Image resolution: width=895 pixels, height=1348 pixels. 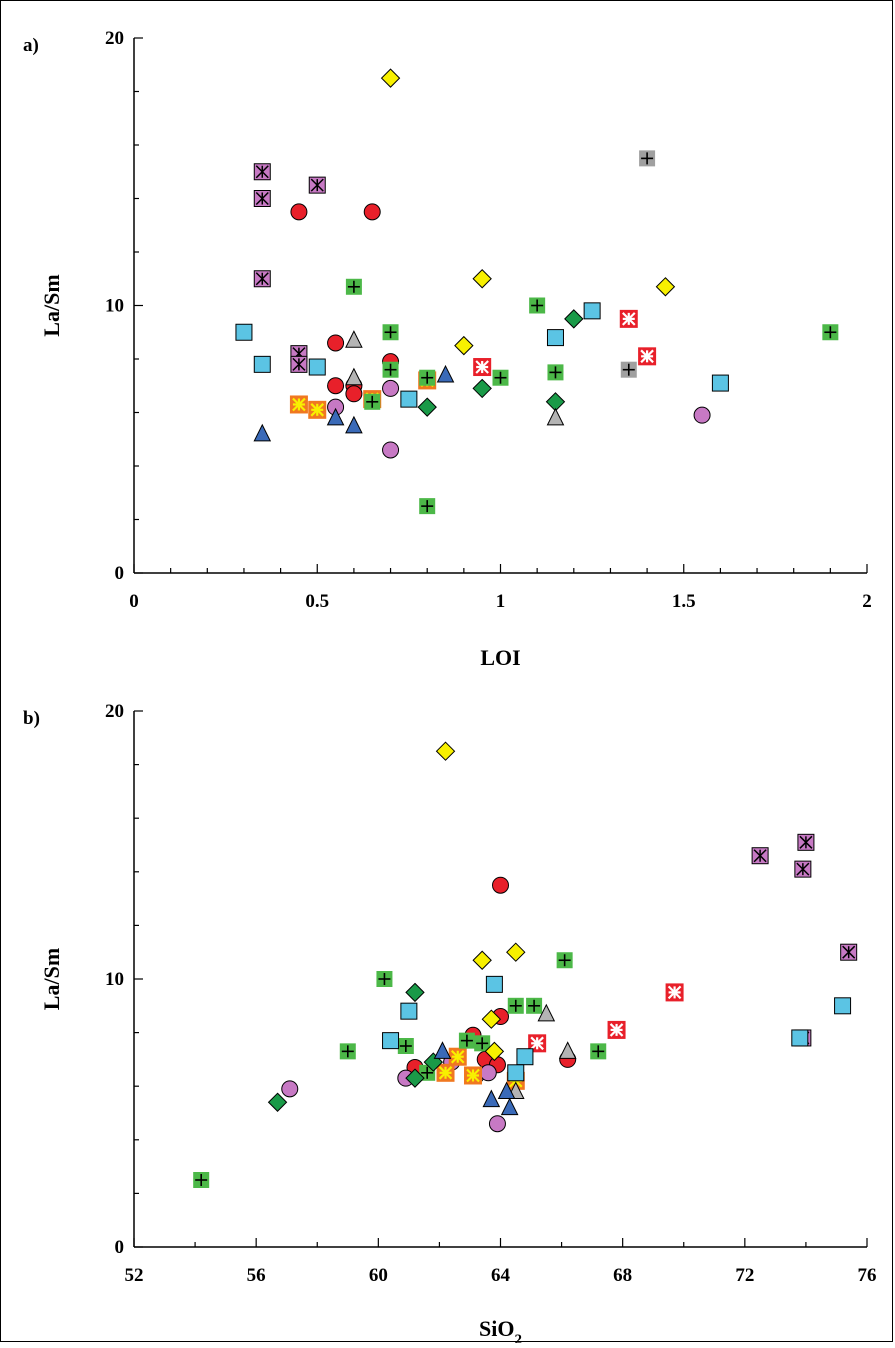 I want to click on y-axis-label: La/Sm, so click(x=51, y=305).